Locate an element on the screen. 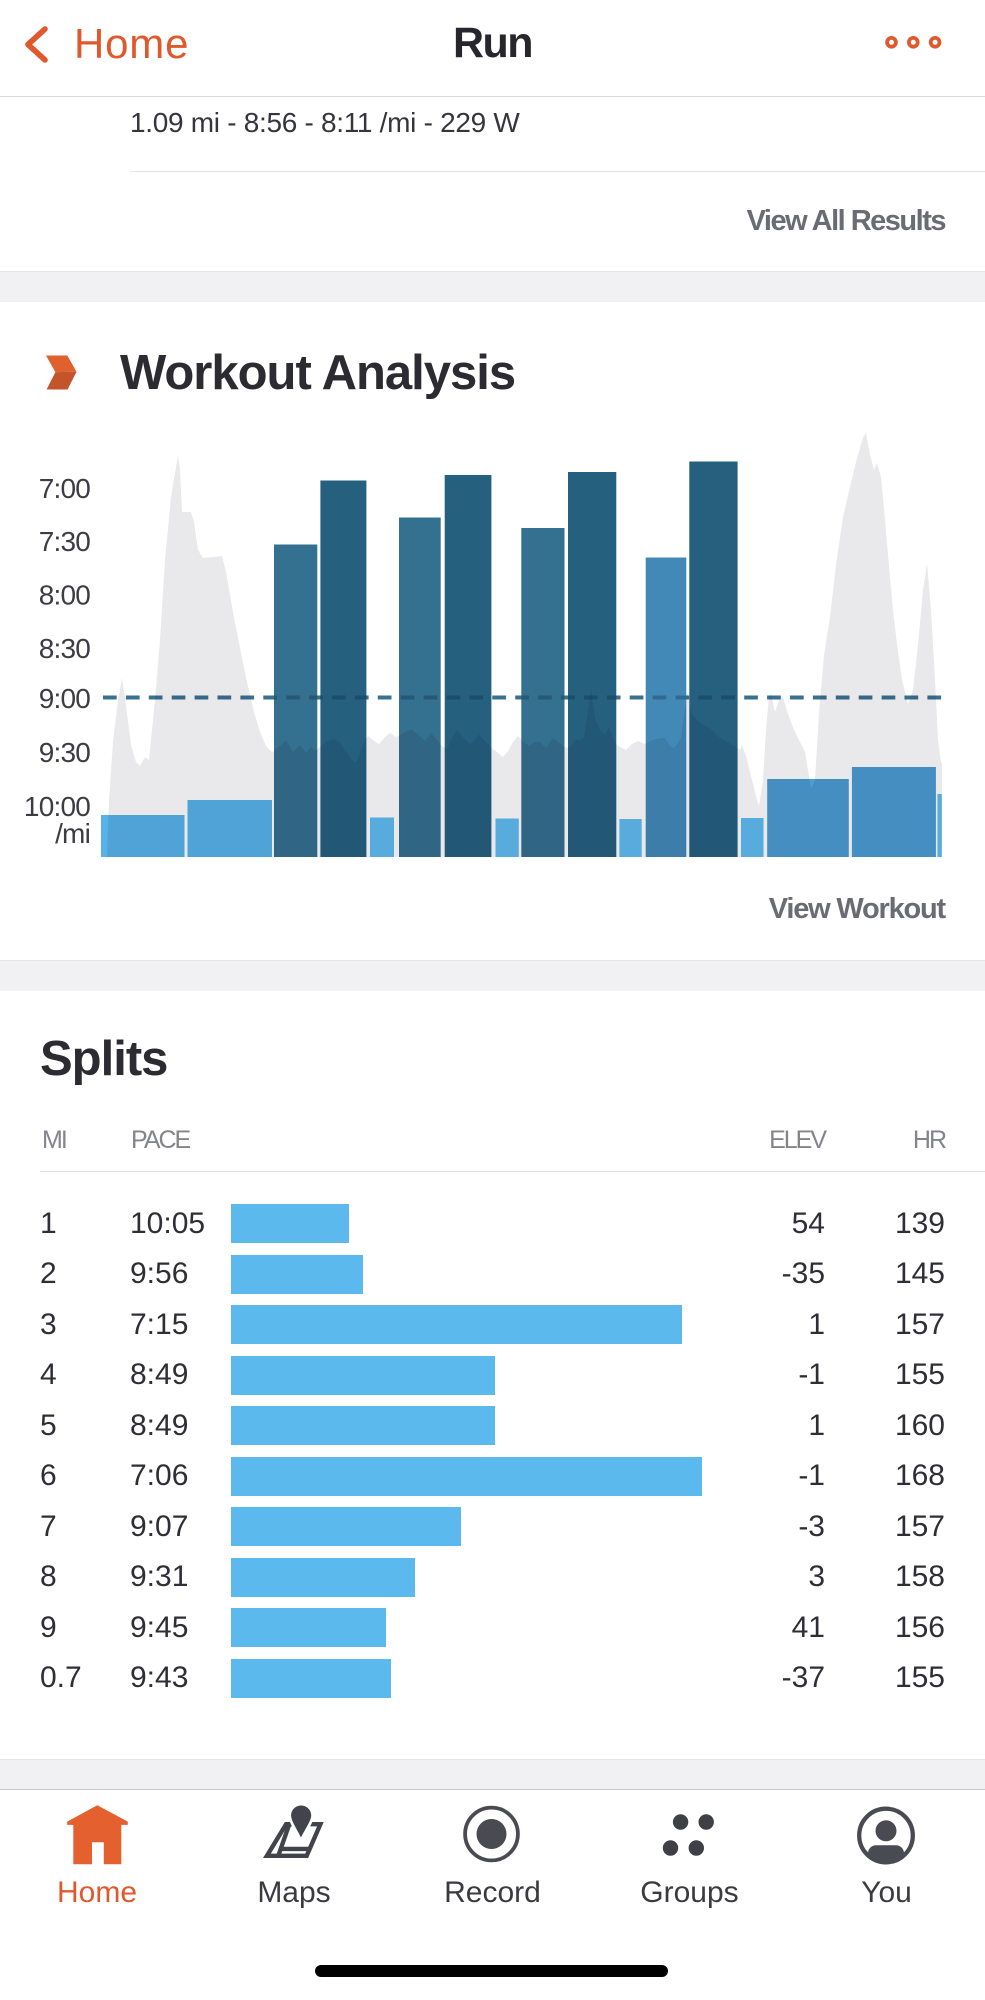  svg-text: /mi is located at coordinates (72, 833).